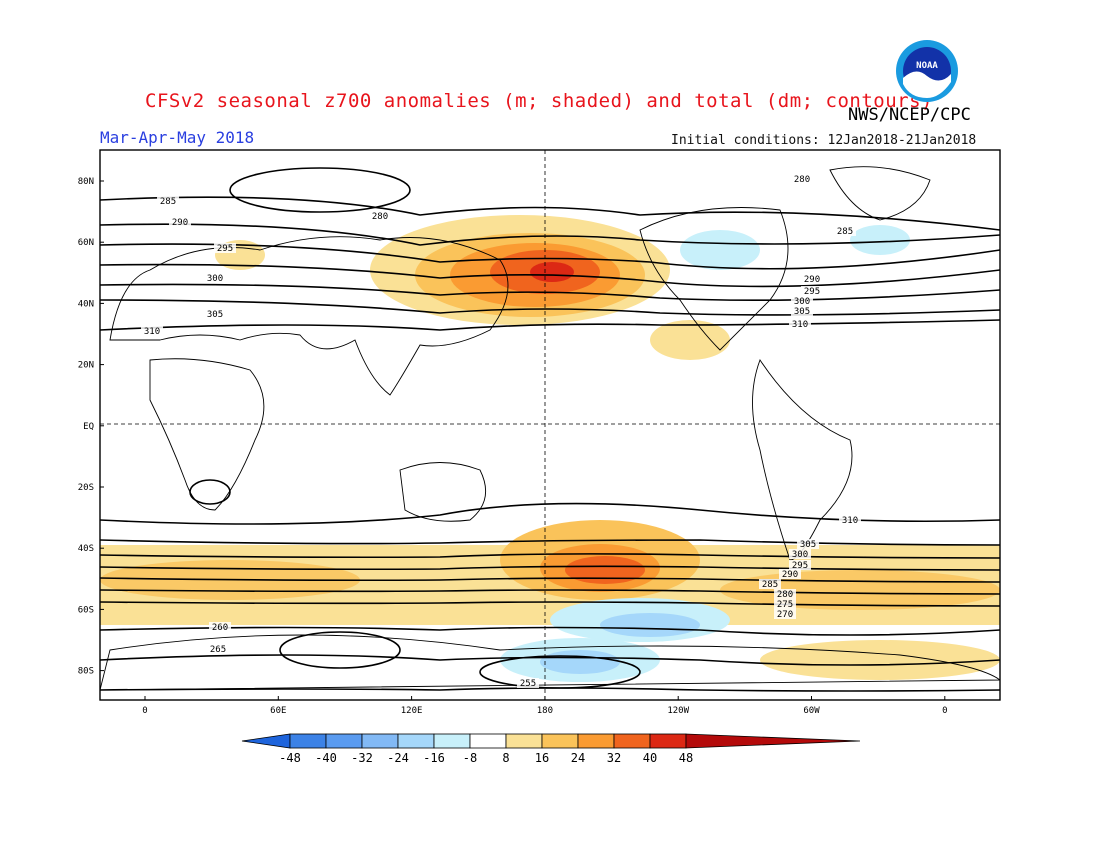  What do you see at coordinates (578, 758) in the screenshot?
I see `colorbar-tick-label: 24` at bounding box center [578, 758].